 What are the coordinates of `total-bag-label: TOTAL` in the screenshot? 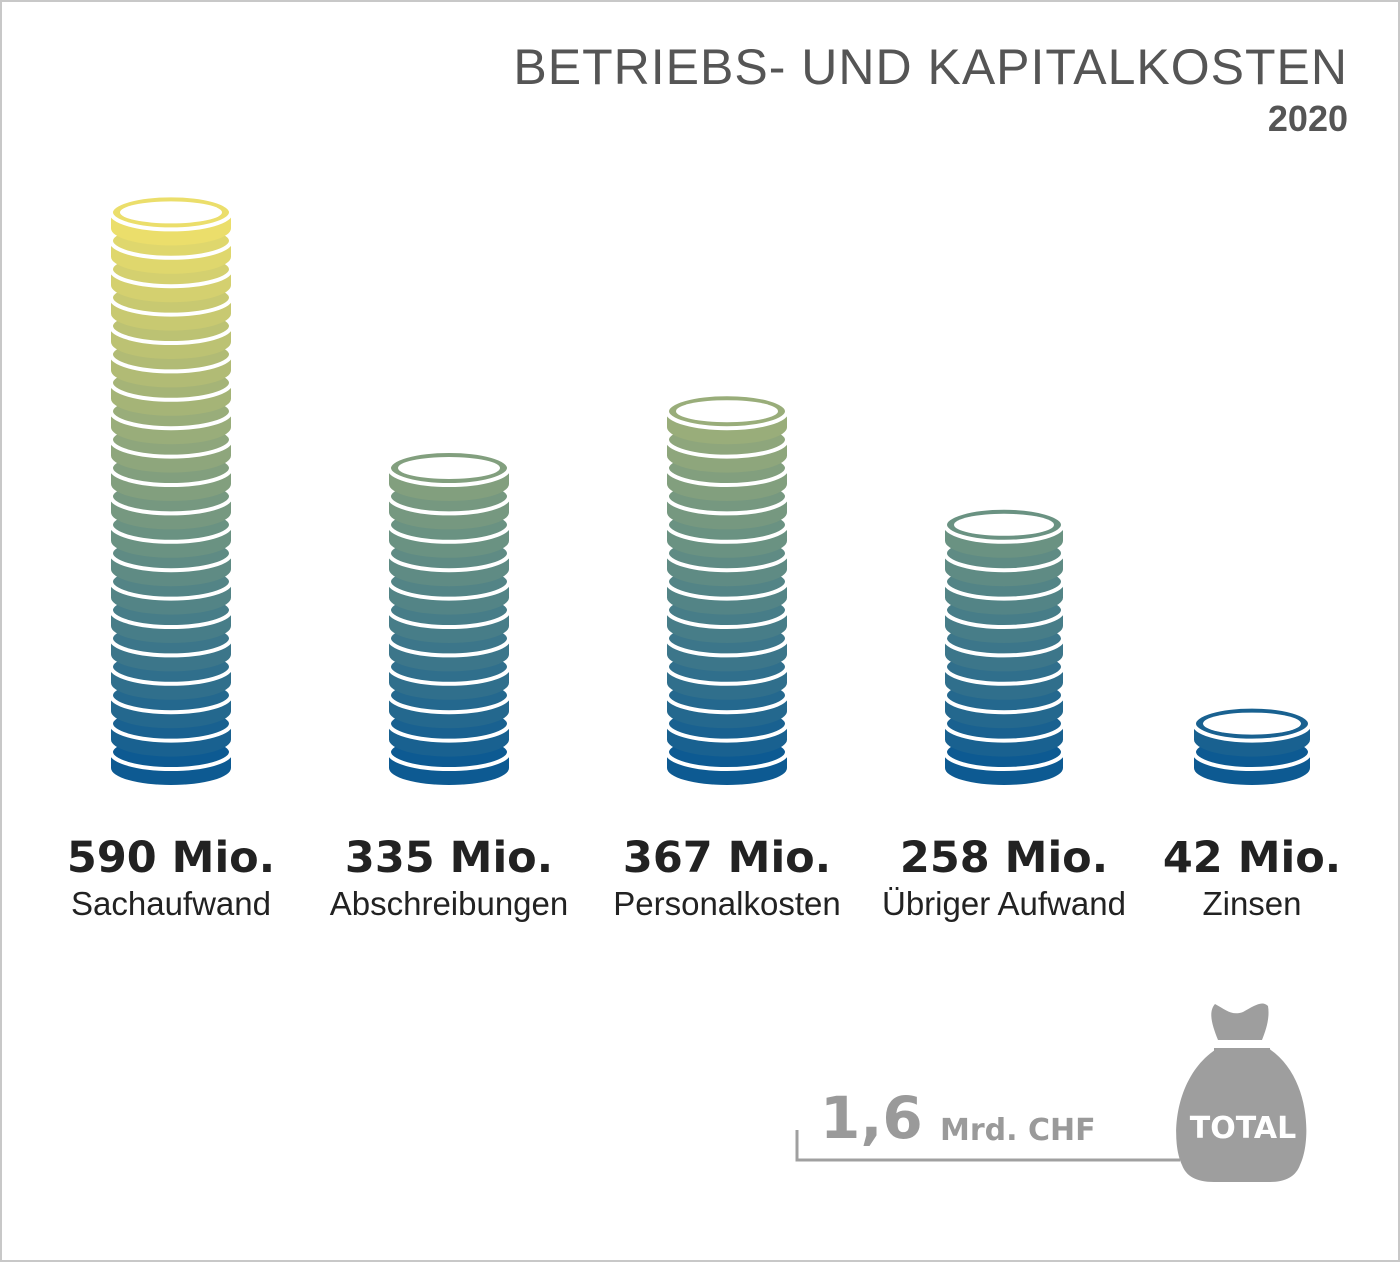 It's located at (1243, 1128).